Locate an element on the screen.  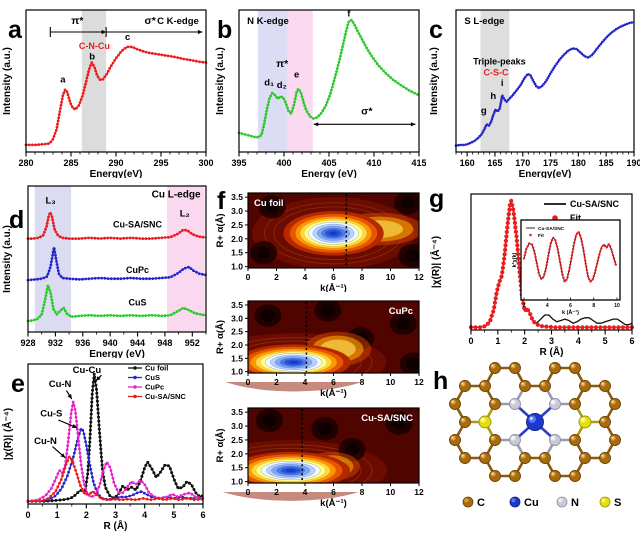
annotation-text: C K-edge is located at coordinates (178, 21).